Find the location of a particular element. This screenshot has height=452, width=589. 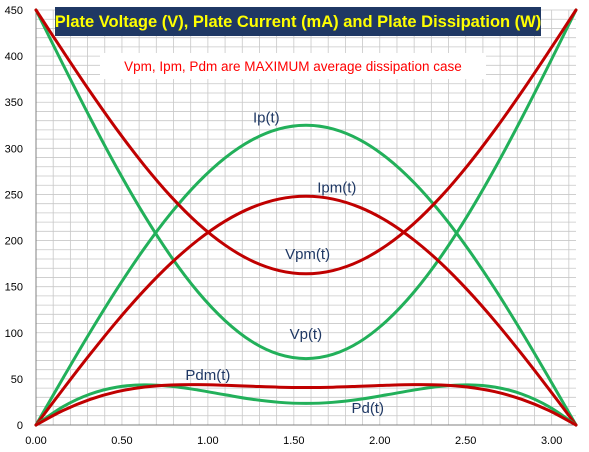

x-tick-label: 1.50 is located at coordinates (293, 441).